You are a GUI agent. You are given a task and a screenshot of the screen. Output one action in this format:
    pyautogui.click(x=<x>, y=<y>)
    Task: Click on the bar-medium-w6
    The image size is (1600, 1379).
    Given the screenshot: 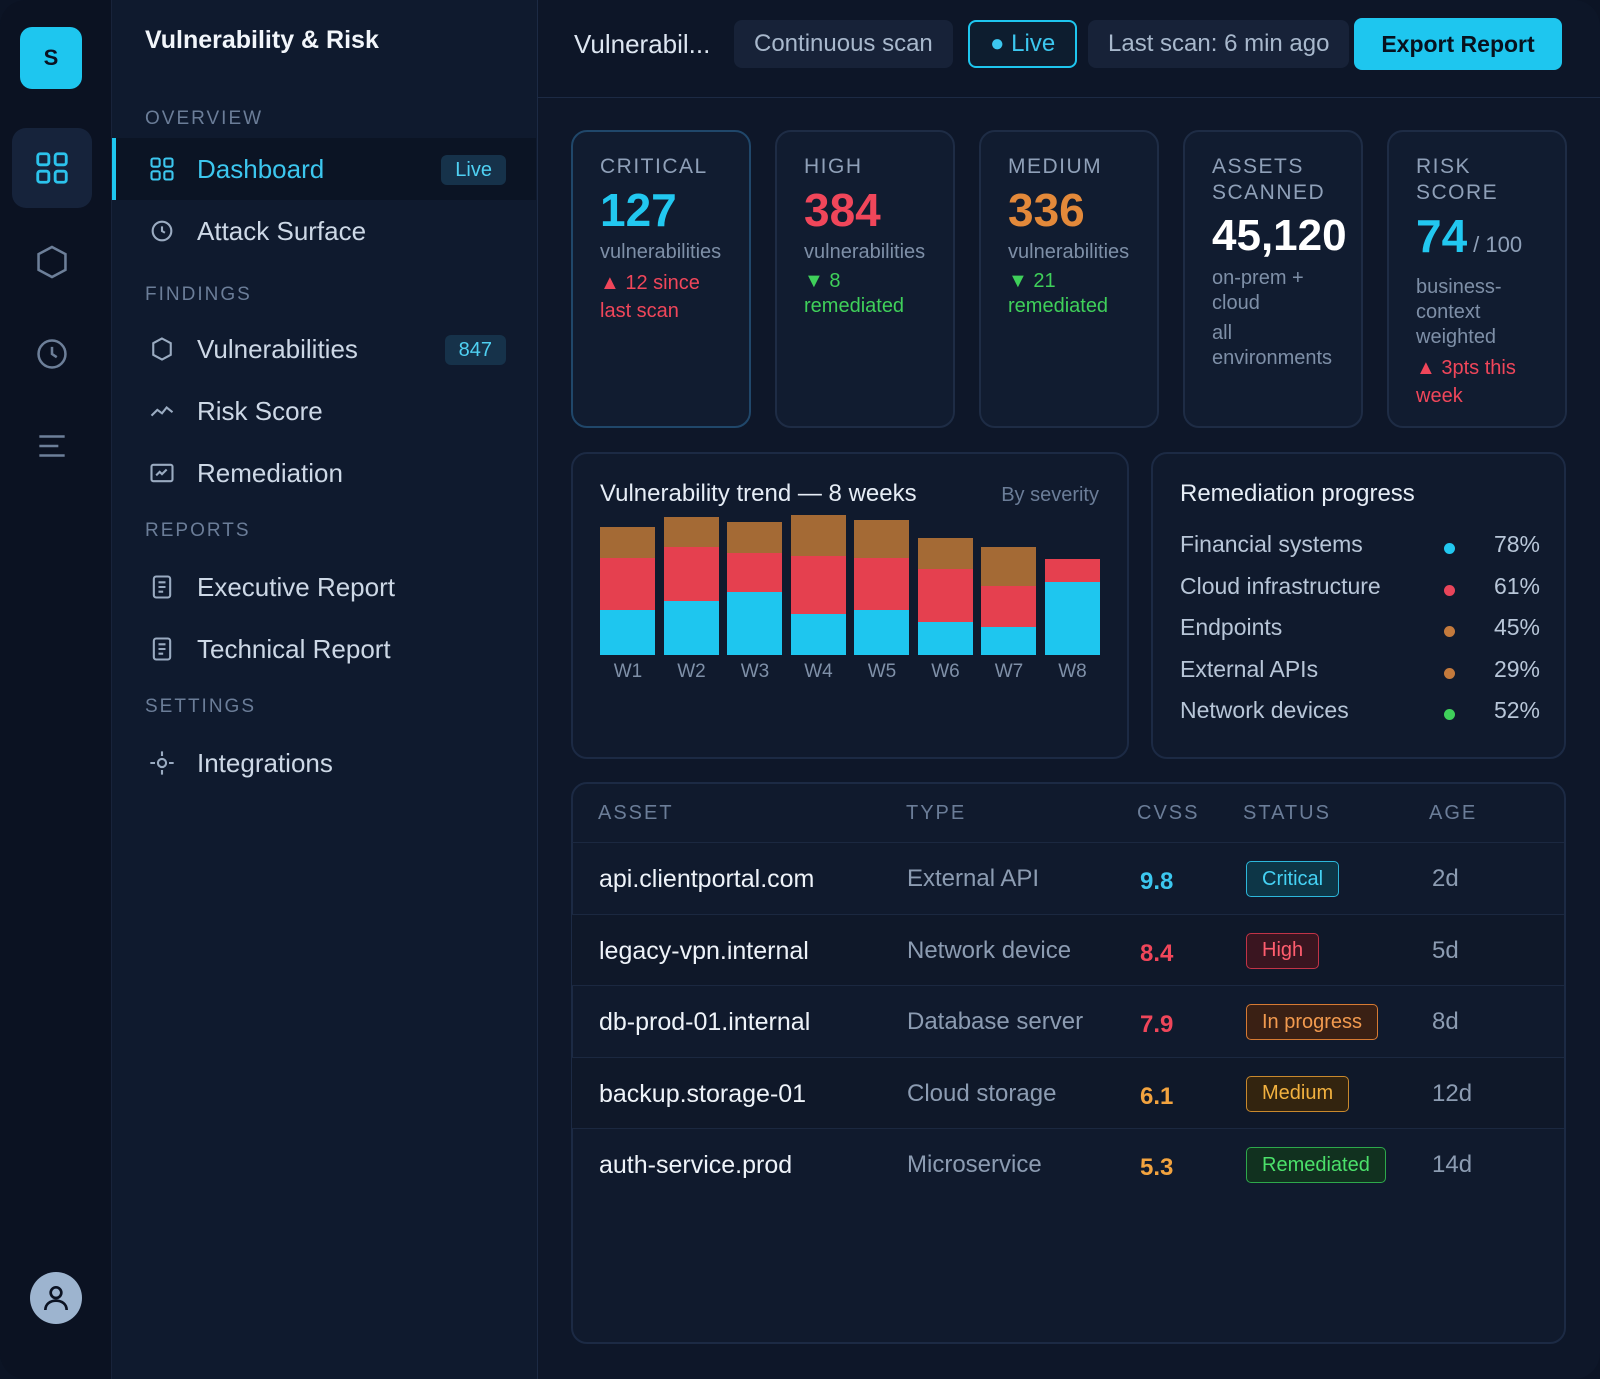 What is the action you would take?
    pyautogui.click(x=945, y=553)
    